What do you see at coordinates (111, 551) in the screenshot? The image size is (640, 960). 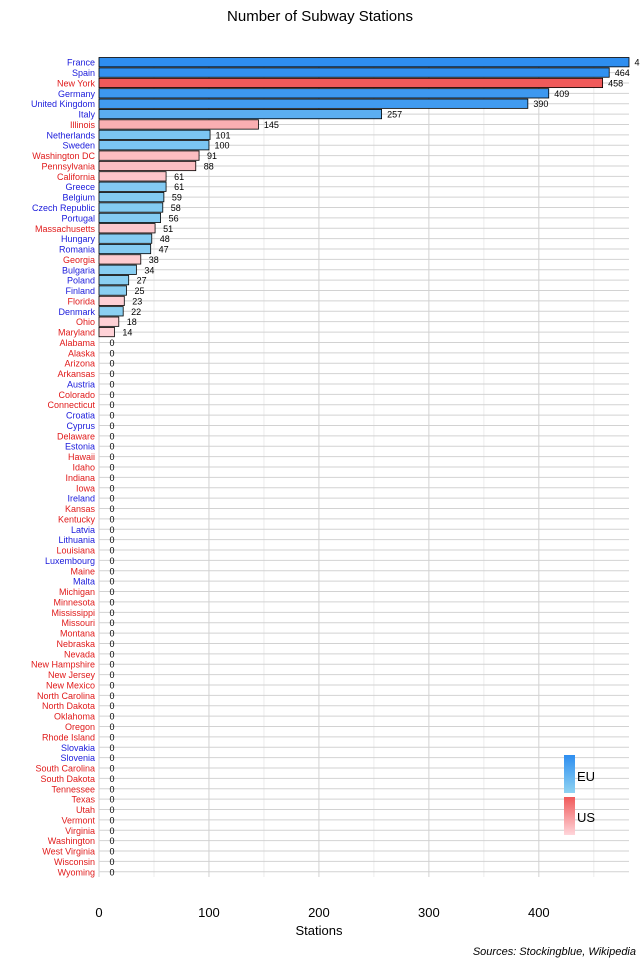 I see `value-label-louisiana: 0` at bounding box center [111, 551].